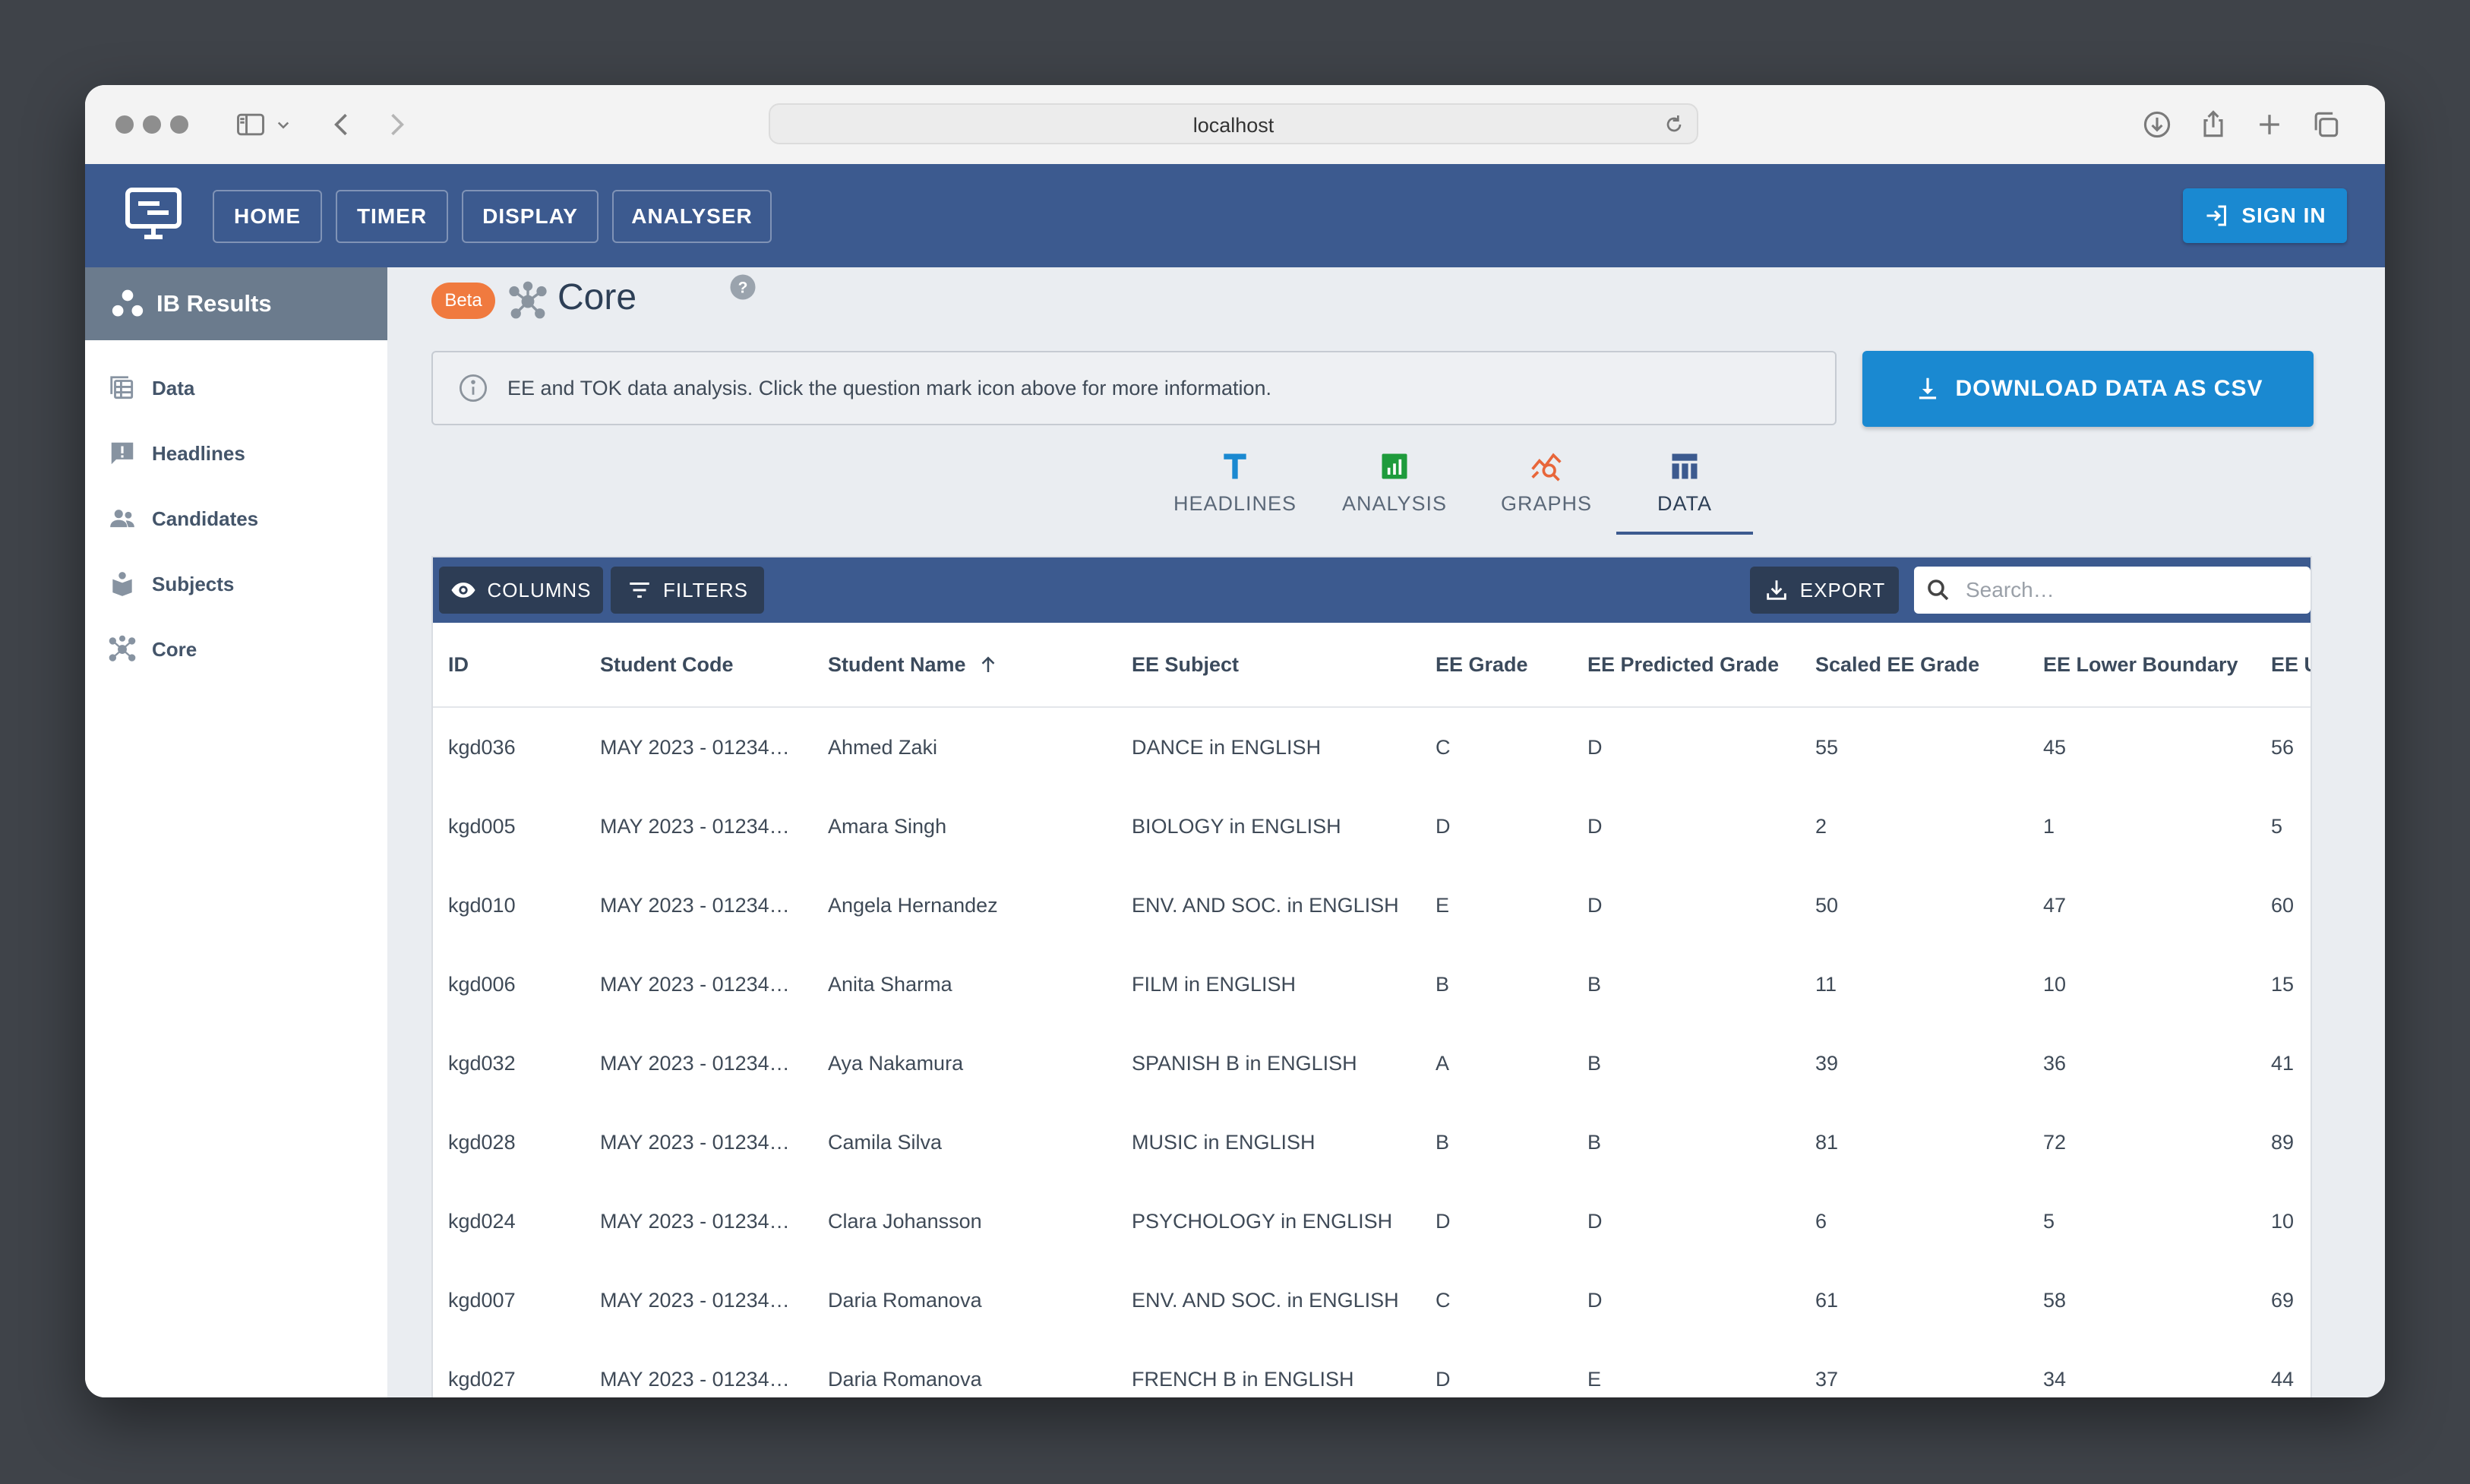 The width and height of the screenshot is (2470, 1484). What do you see at coordinates (1482, 664) in the screenshot?
I see `column-header-ee-grade: EE Grade` at bounding box center [1482, 664].